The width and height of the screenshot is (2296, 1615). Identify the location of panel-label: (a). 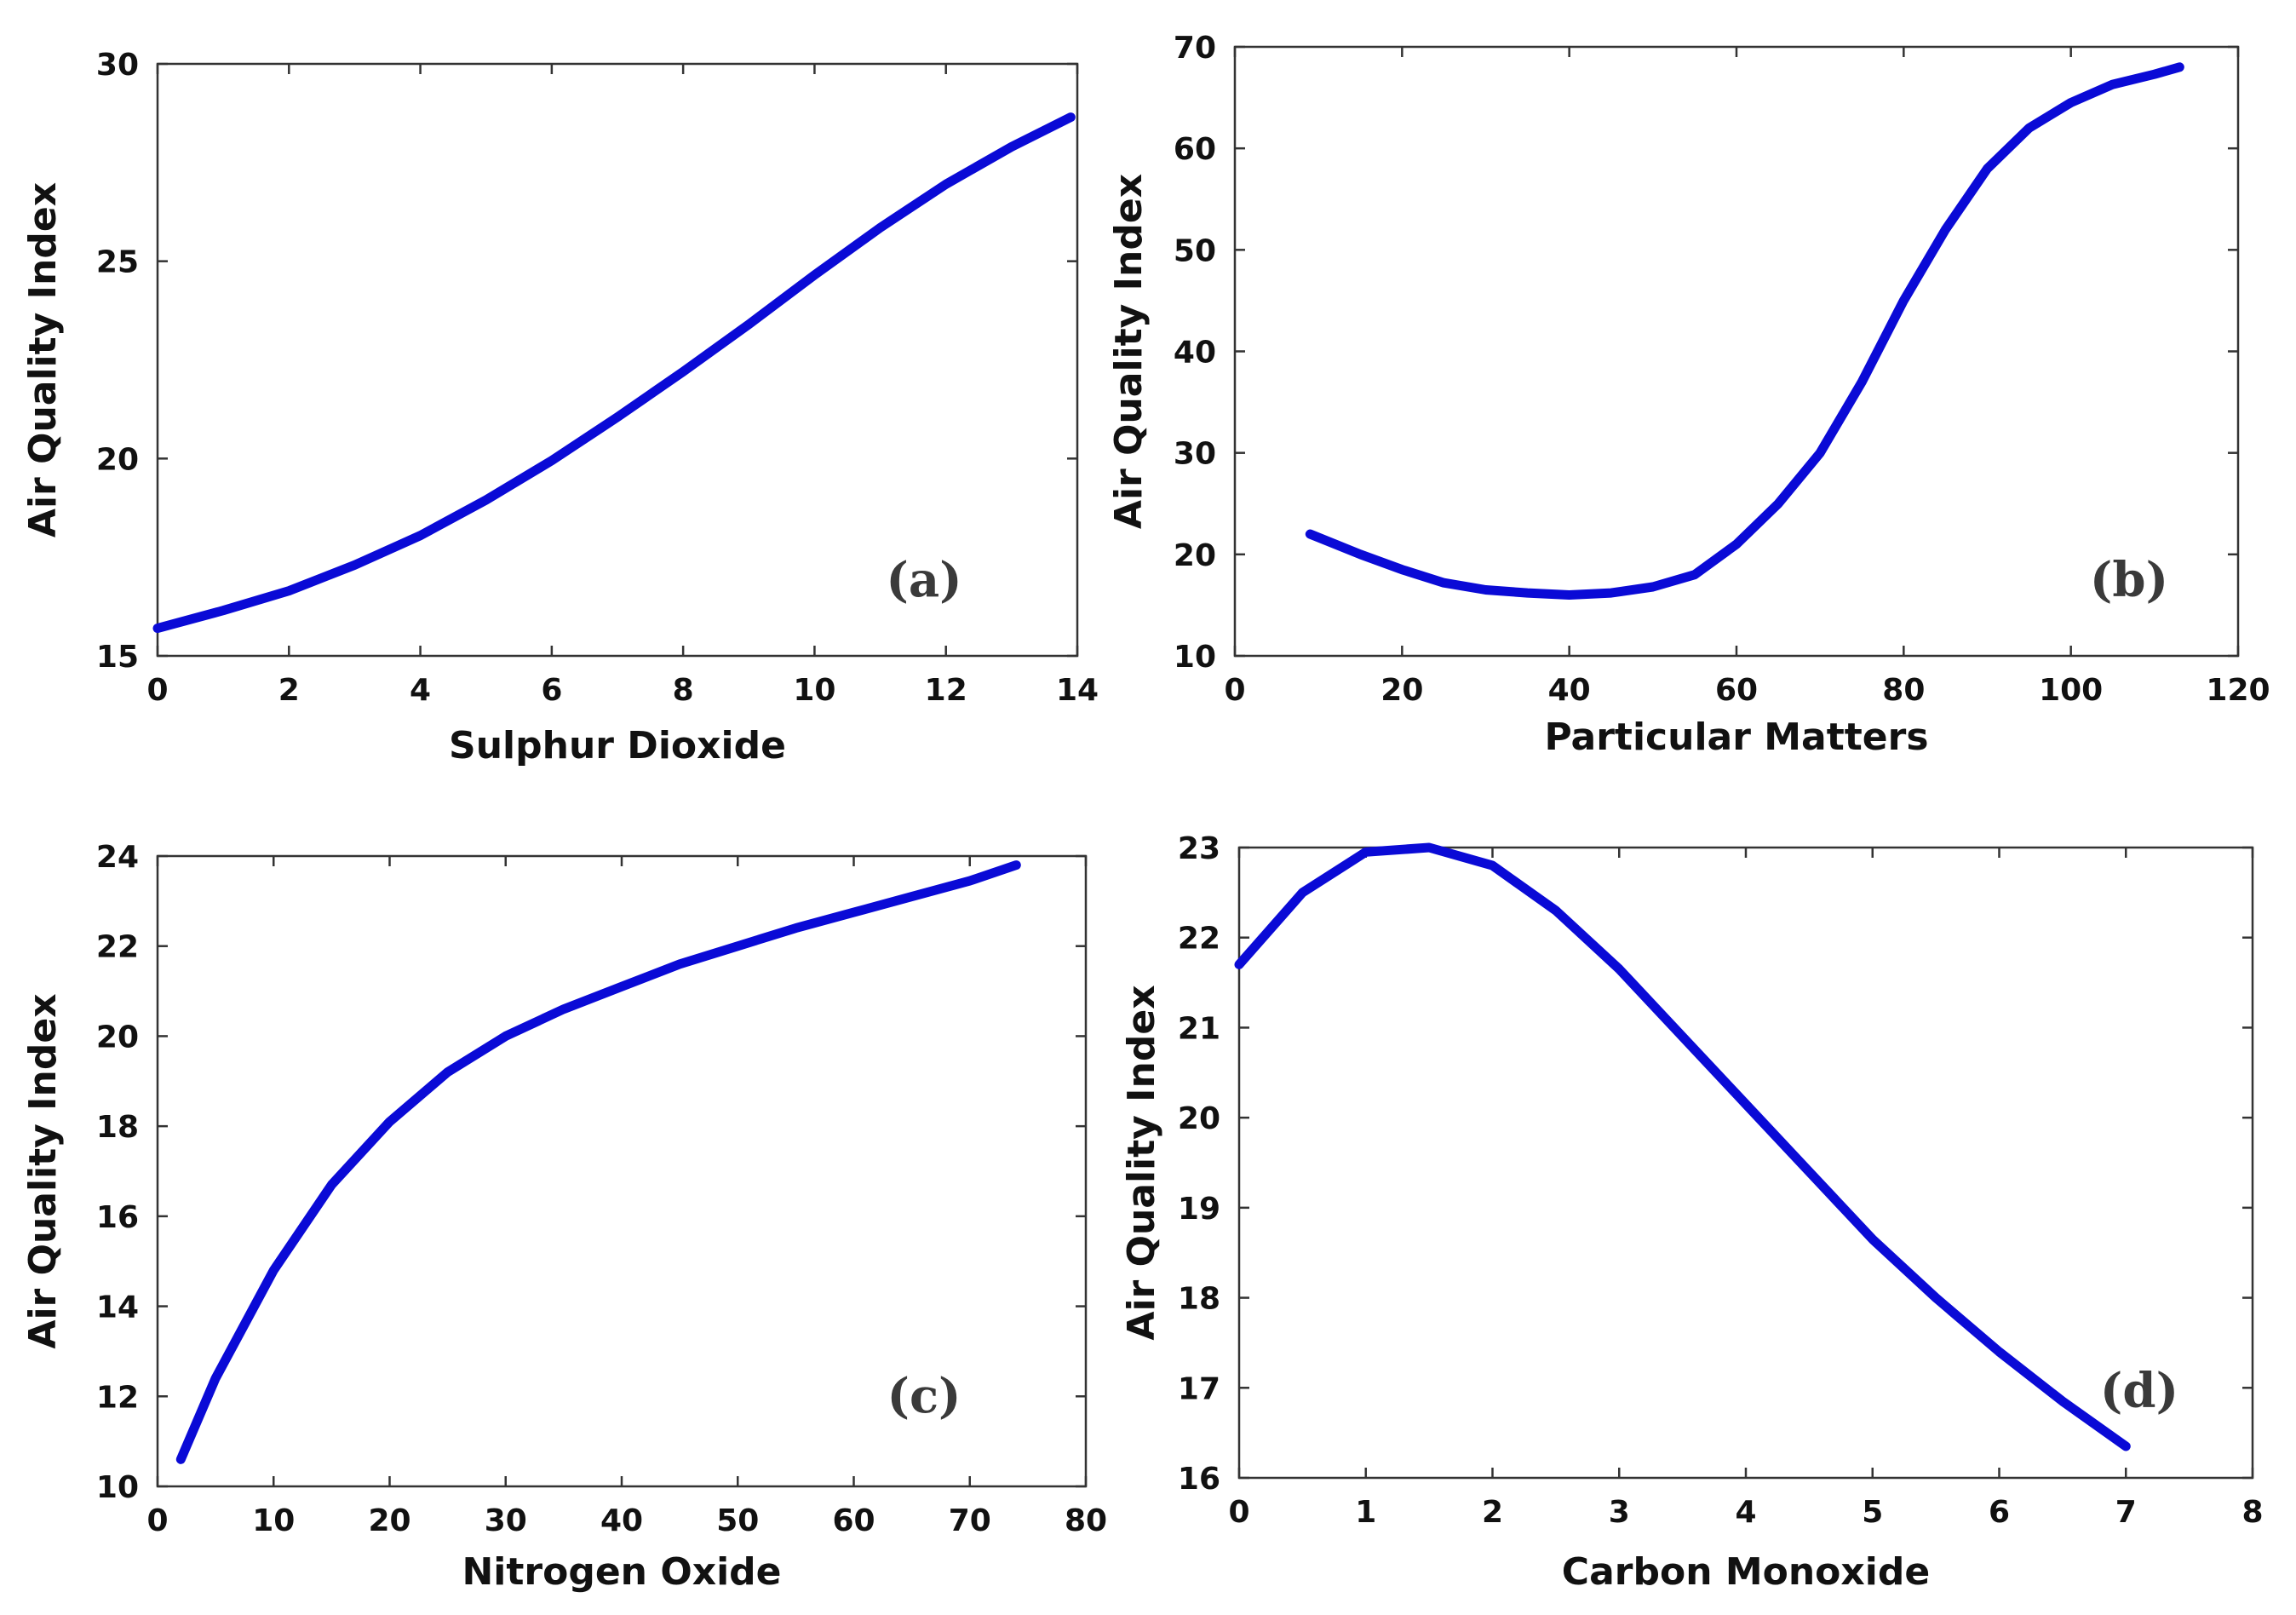
(923, 580).